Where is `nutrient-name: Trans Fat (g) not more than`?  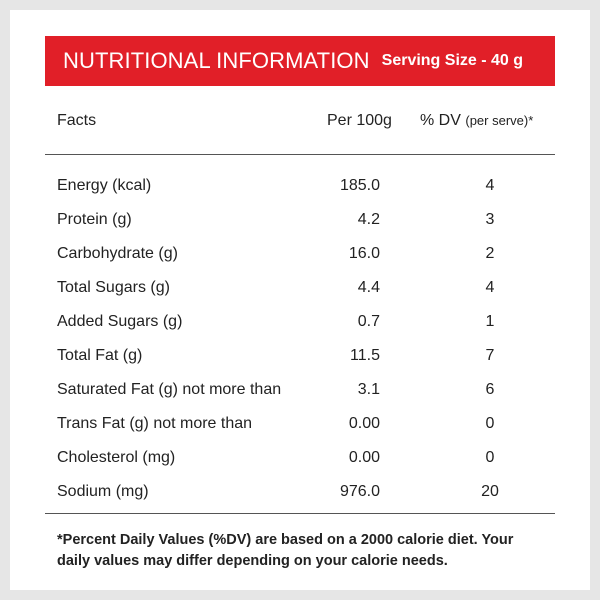 nutrient-name: Trans Fat (g) not more than is located at coordinates (155, 423).